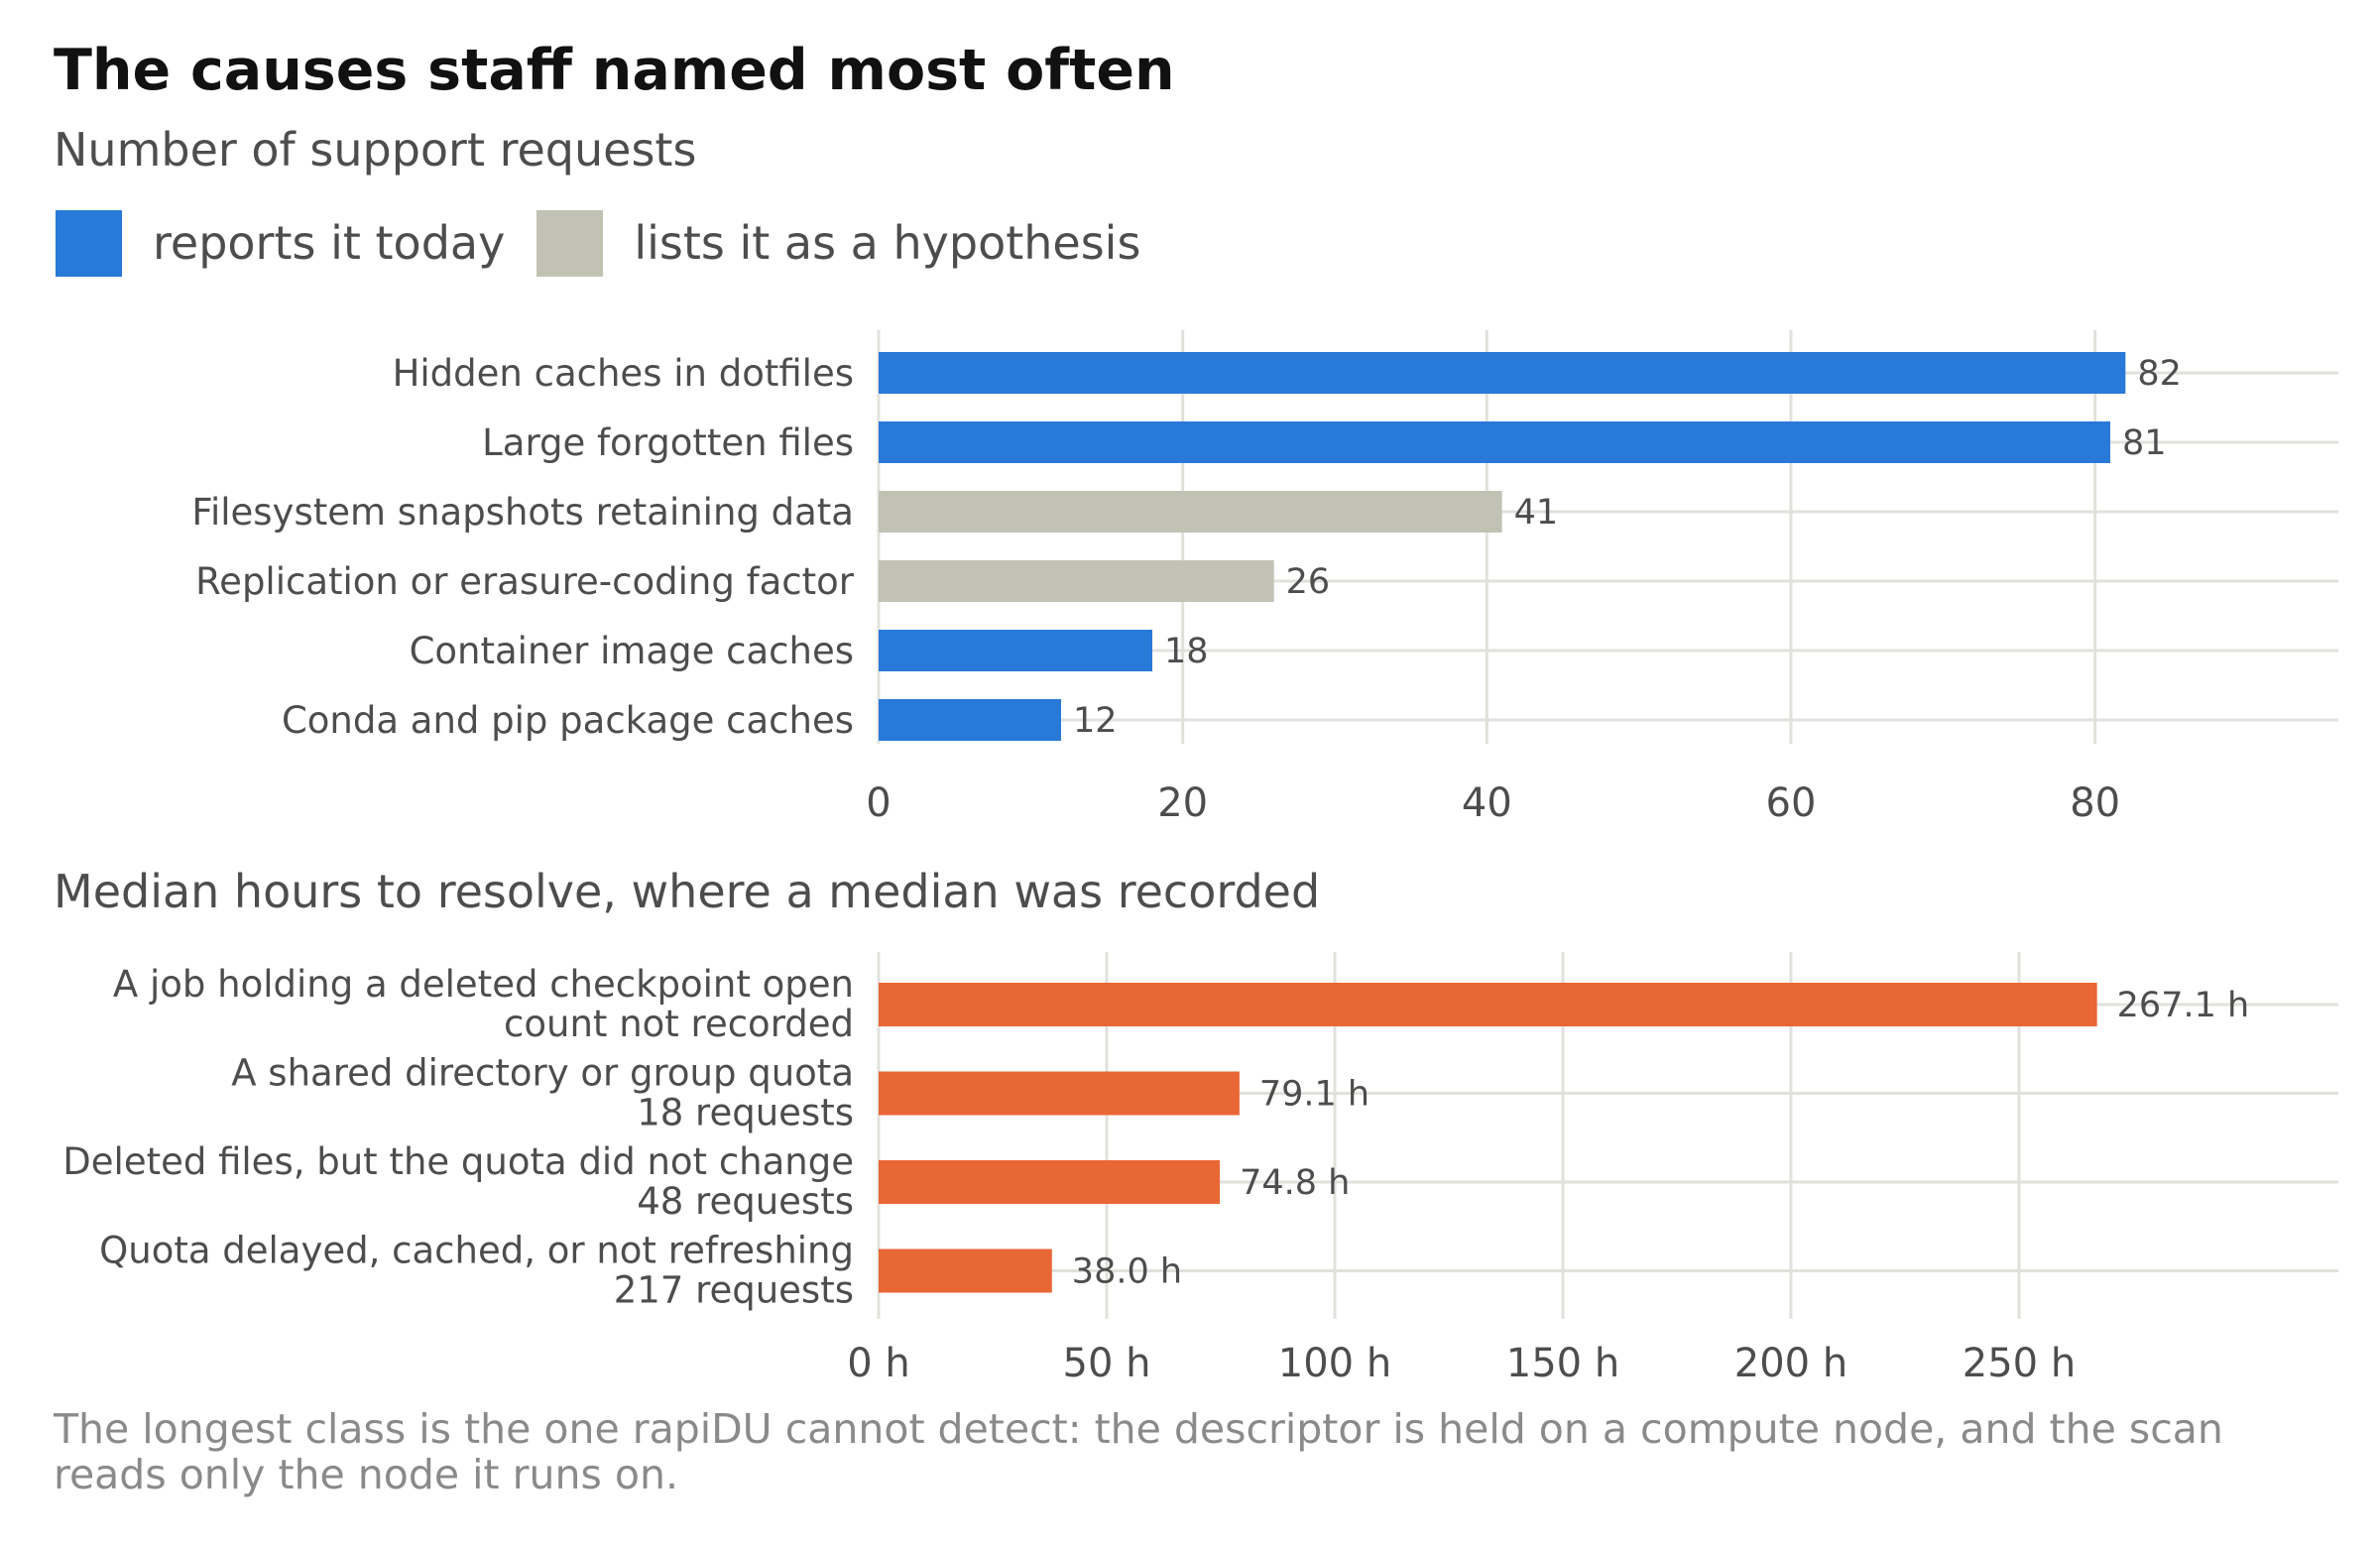 The image size is (2380, 1547). Describe the element at coordinates (476, 1251) in the screenshot. I see `category-label-line: Quota delayed, cached, or not refreshing` at that location.